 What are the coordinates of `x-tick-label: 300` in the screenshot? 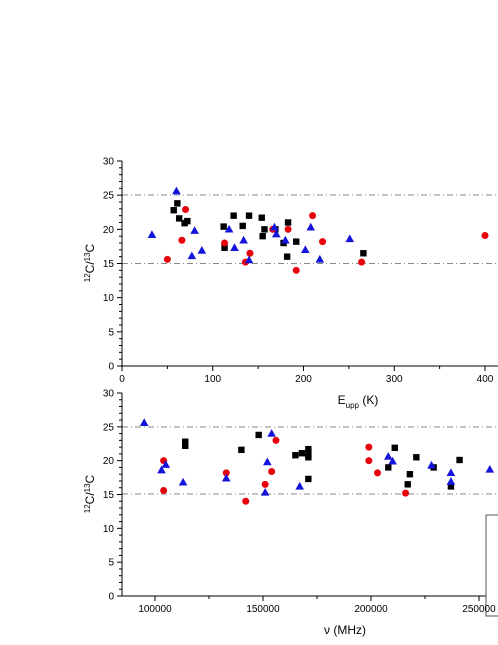 It's located at (394, 379).